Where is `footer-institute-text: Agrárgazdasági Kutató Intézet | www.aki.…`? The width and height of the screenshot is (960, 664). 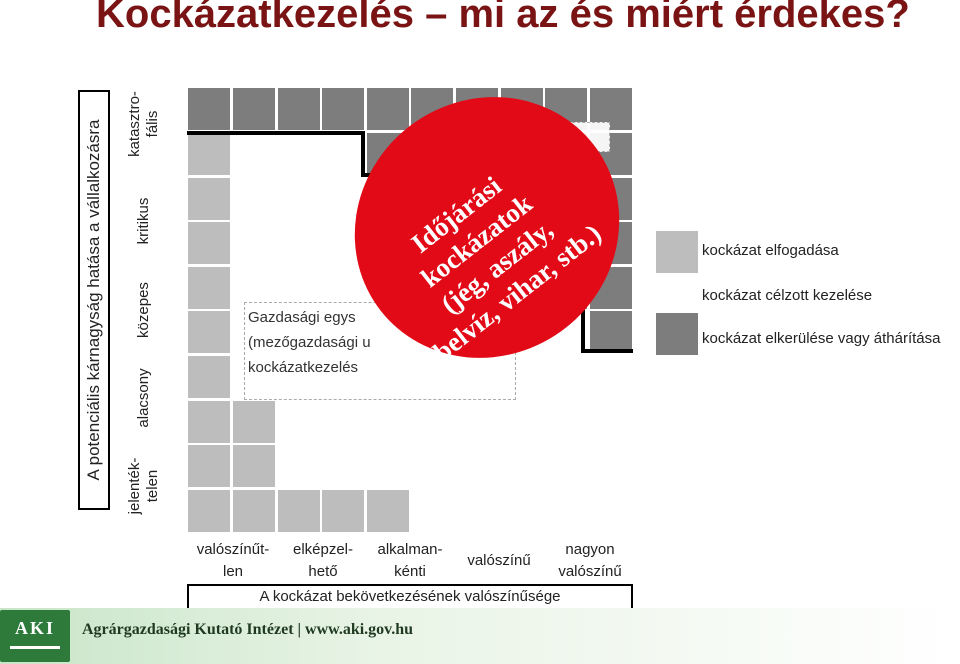
footer-institute-text: Agrárgazdasági Kutató Intézet | www.aki.… is located at coordinates (248, 629).